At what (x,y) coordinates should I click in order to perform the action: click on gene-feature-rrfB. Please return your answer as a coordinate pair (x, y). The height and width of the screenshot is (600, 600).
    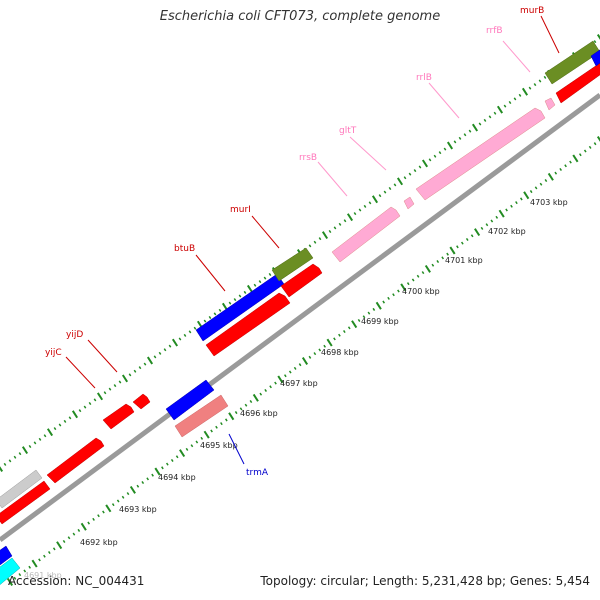
    Looking at the image, I should click on (550, 104).